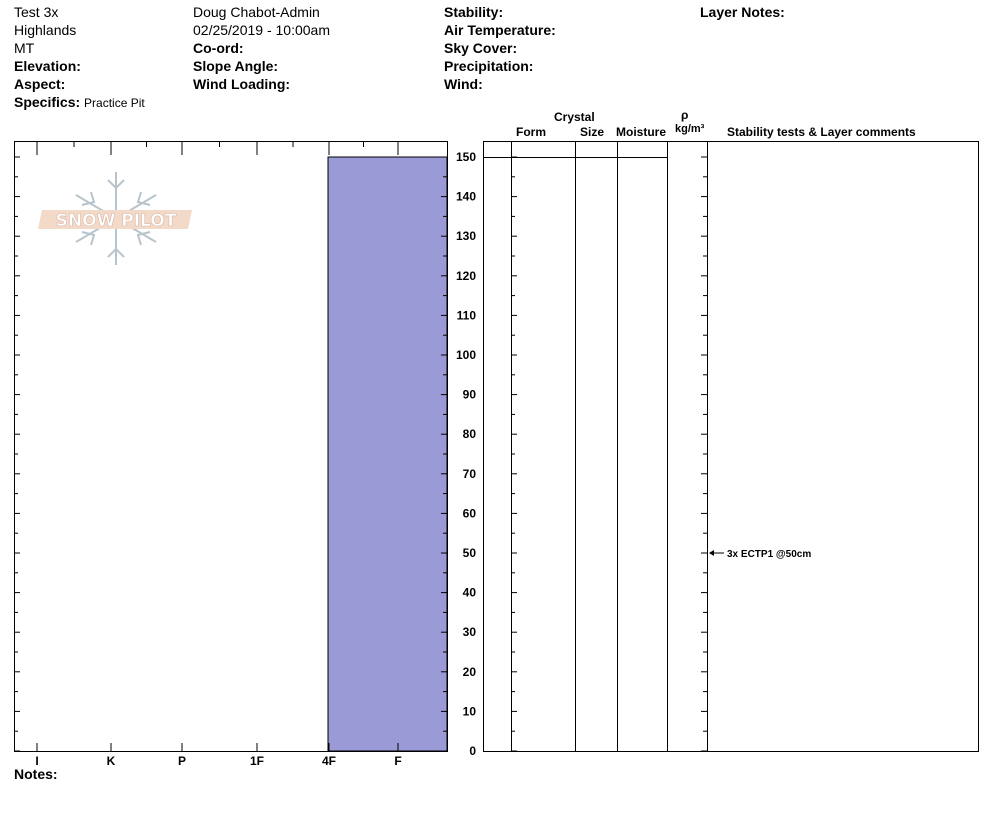 This screenshot has width=994, height=840. What do you see at coordinates (218, 48) in the screenshot?
I see `coord-label: Co-ord:` at bounding box center [218, 48].